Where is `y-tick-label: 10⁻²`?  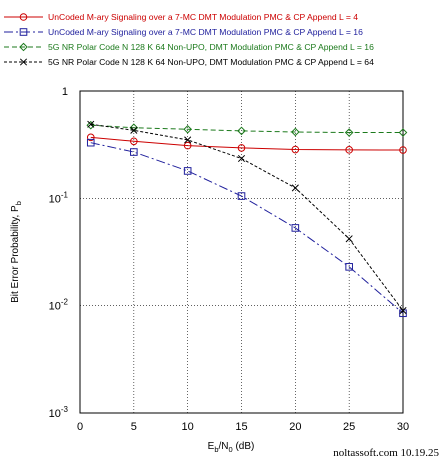 y-tick-label: 10⁻² is located at coordinates (59, 305).